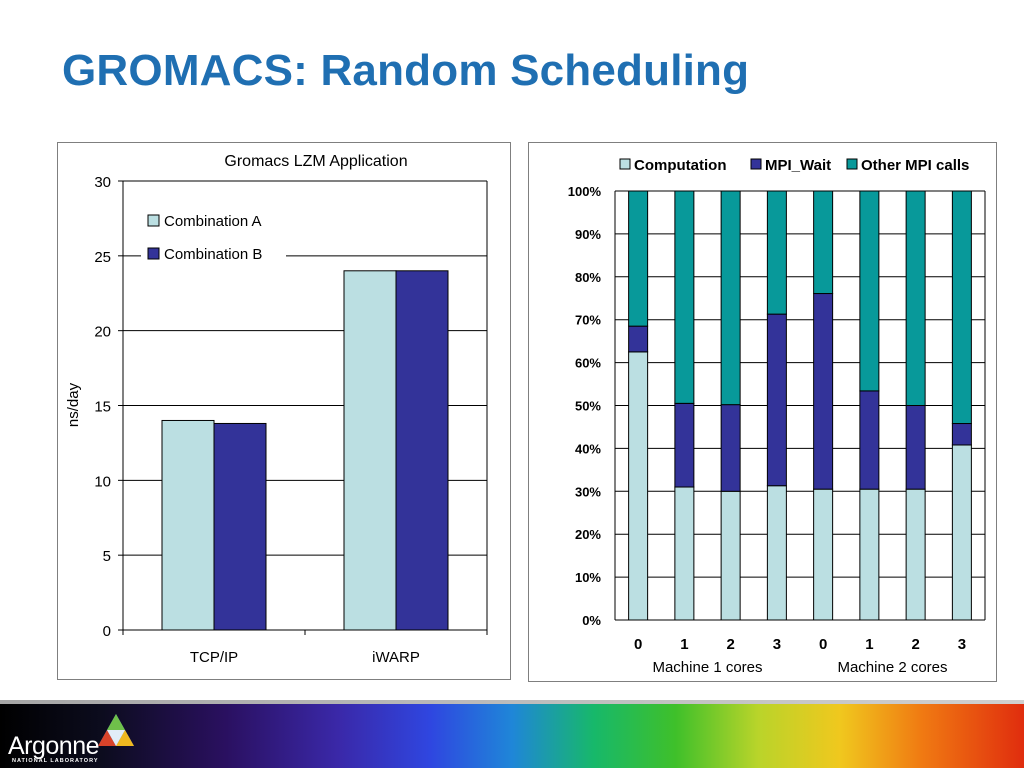  I want to click on footer-divider, so click(512, 702).